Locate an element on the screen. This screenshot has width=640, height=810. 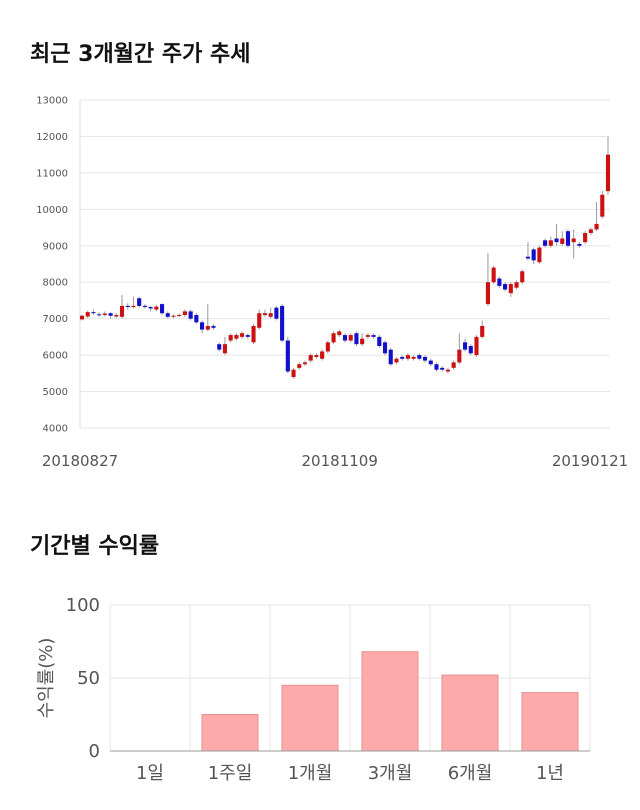
return-x-tick-label: 6개월 is located at coordinates (470, 773).